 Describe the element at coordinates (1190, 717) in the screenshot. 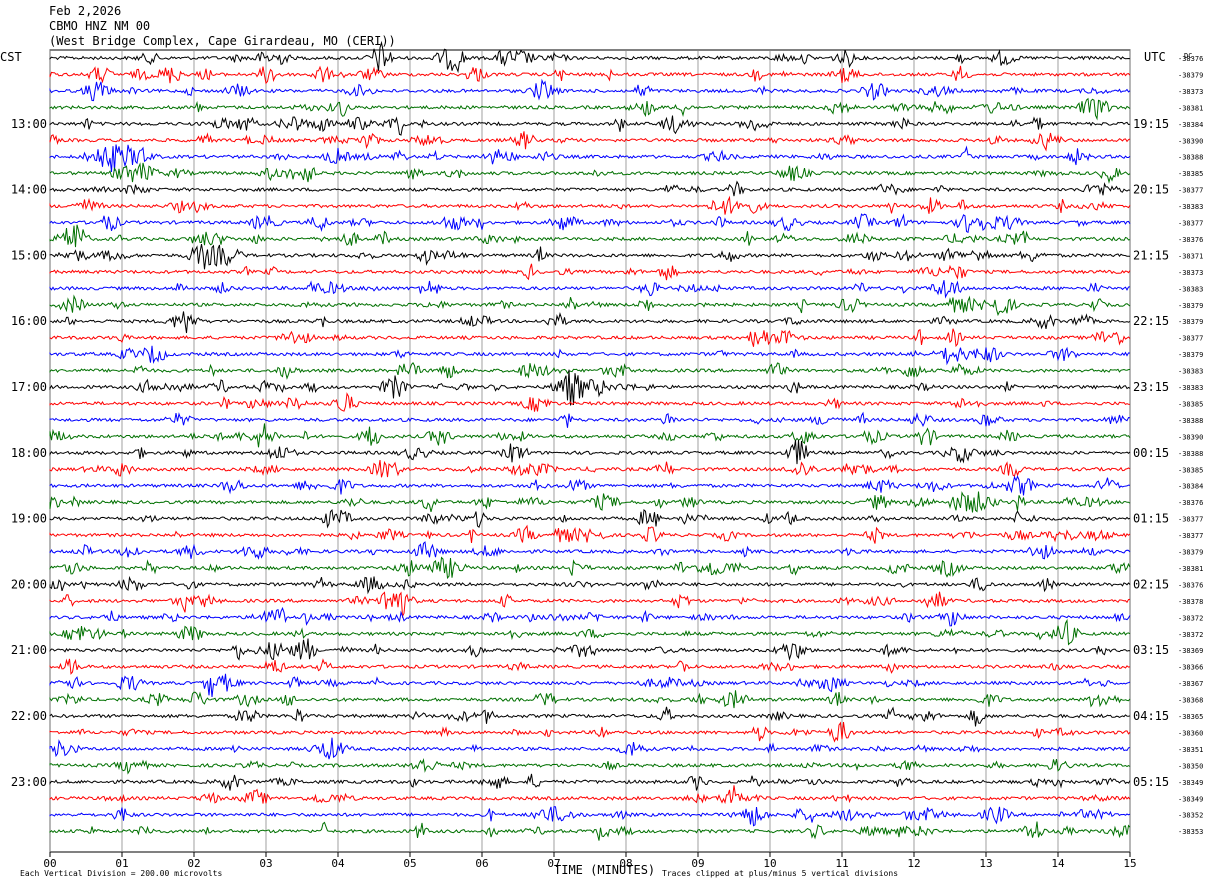

I see `dc-offset-label: -38365` at that location.